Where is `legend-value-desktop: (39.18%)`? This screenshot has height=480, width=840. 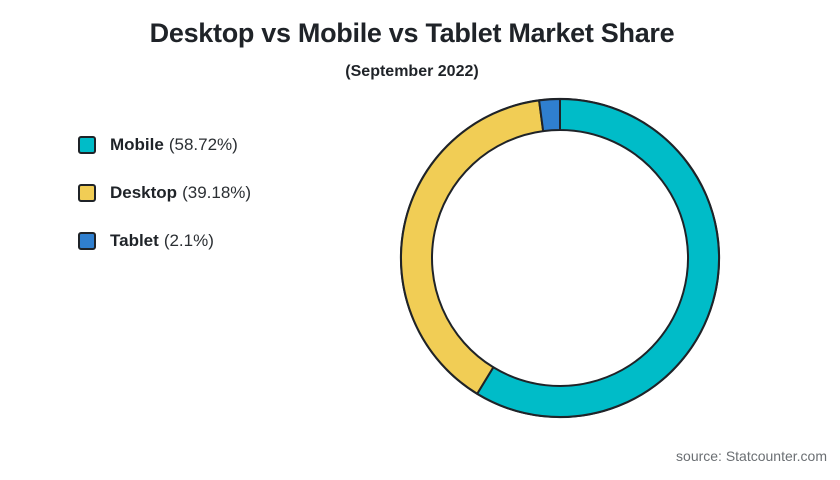 legend-value-desktop: (39.18%) is located at coordinates (217, 192).